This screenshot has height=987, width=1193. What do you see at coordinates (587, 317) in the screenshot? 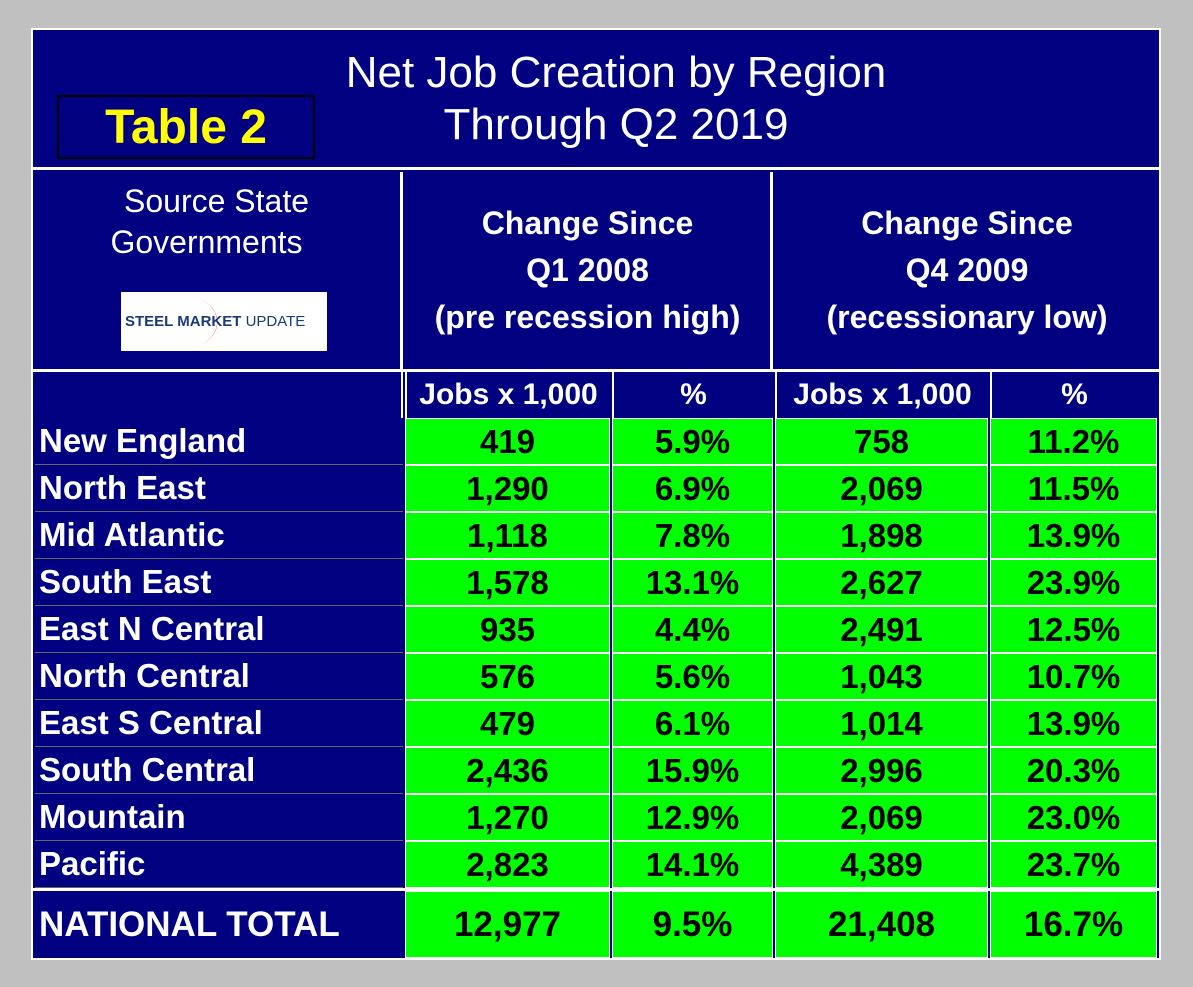
I see `group-header-line: (pre recession high)` at bounding box center [587, 317].